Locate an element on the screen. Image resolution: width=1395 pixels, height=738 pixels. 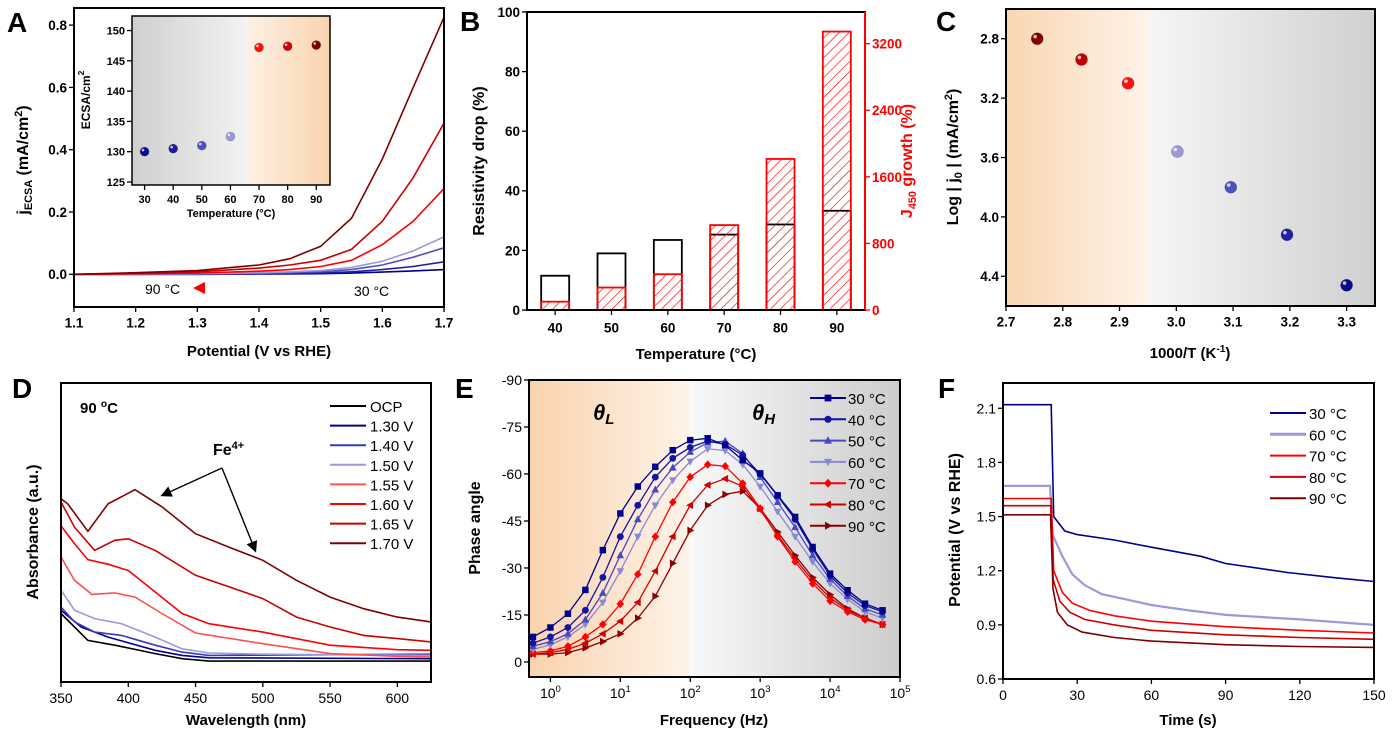
y-tick-label: -15 is located at coordinates (512, 615).